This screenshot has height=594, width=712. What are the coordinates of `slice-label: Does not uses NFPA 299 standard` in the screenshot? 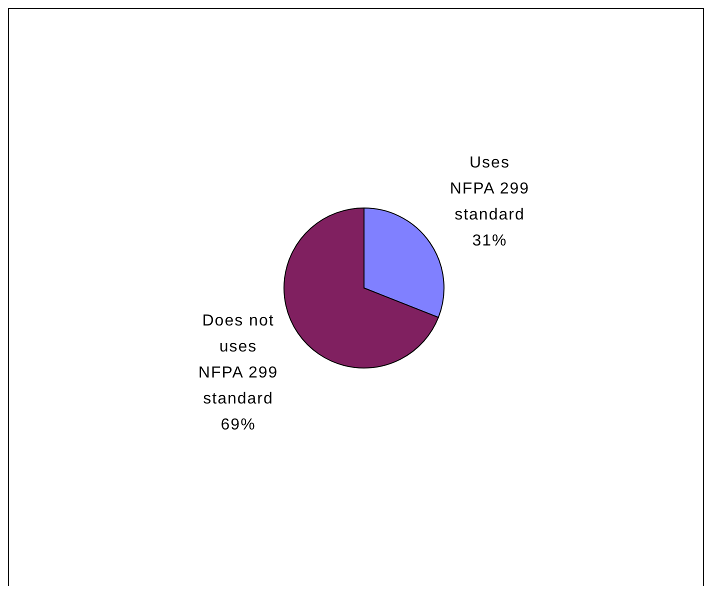 It's located at (238, 360).